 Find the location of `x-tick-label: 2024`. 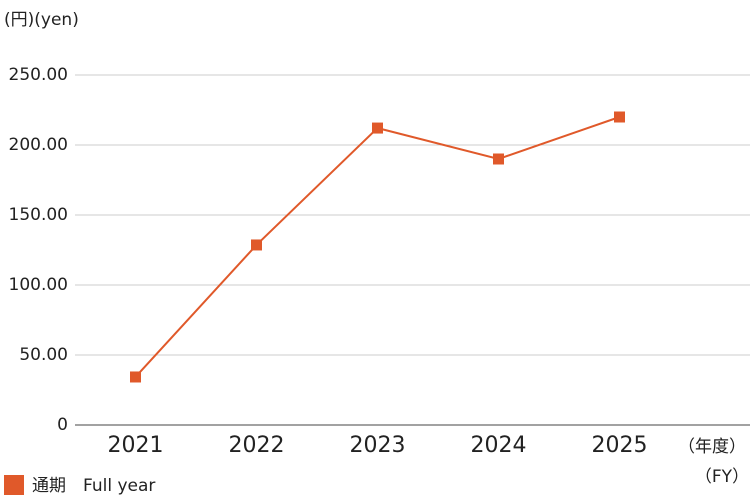

x-tick-label: 2024 is located at coordinates (499, 445).